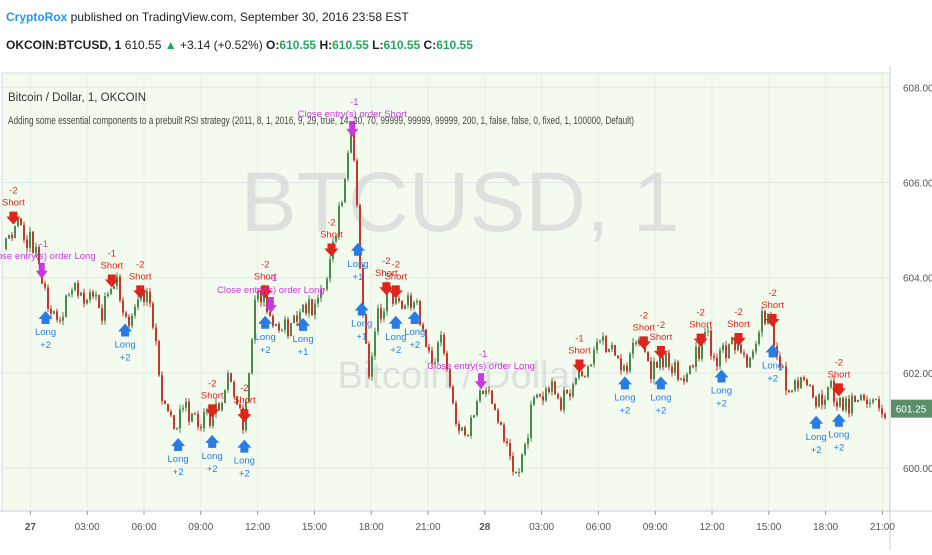 Image resolution: width=932 pixels, height=555 pixels. Describe the element at coordinates (44, 244) in the screenshot. I see `close-value: -1` at that location.